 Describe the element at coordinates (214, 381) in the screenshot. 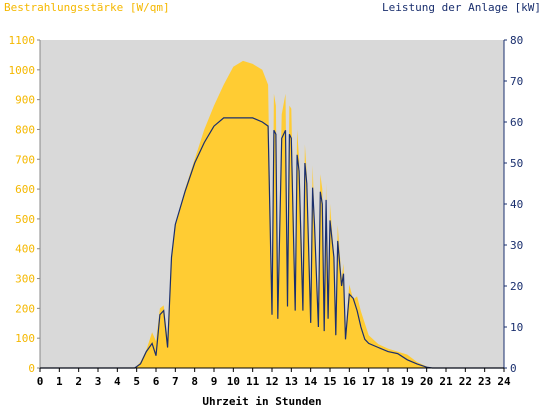

I see `x-tick-label: 9` at that location.